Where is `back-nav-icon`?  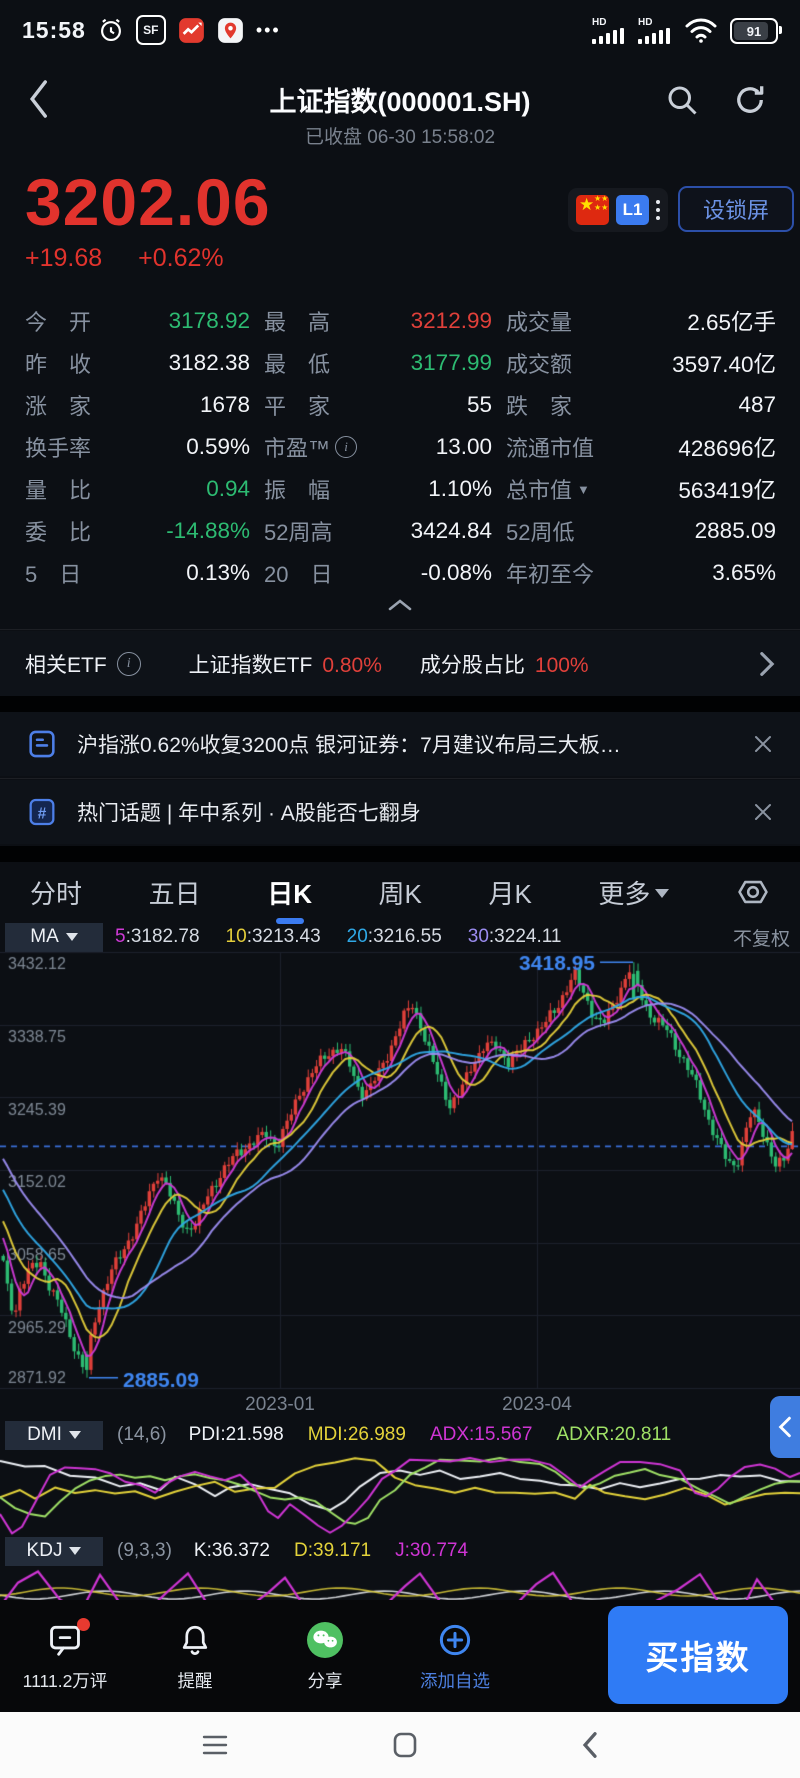 back-nav-icon is located at coordinates (590, 1745).